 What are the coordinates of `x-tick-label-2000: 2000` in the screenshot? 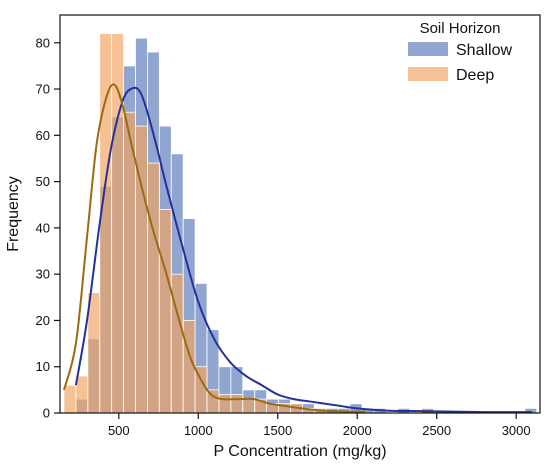 It's located at (357, 430).